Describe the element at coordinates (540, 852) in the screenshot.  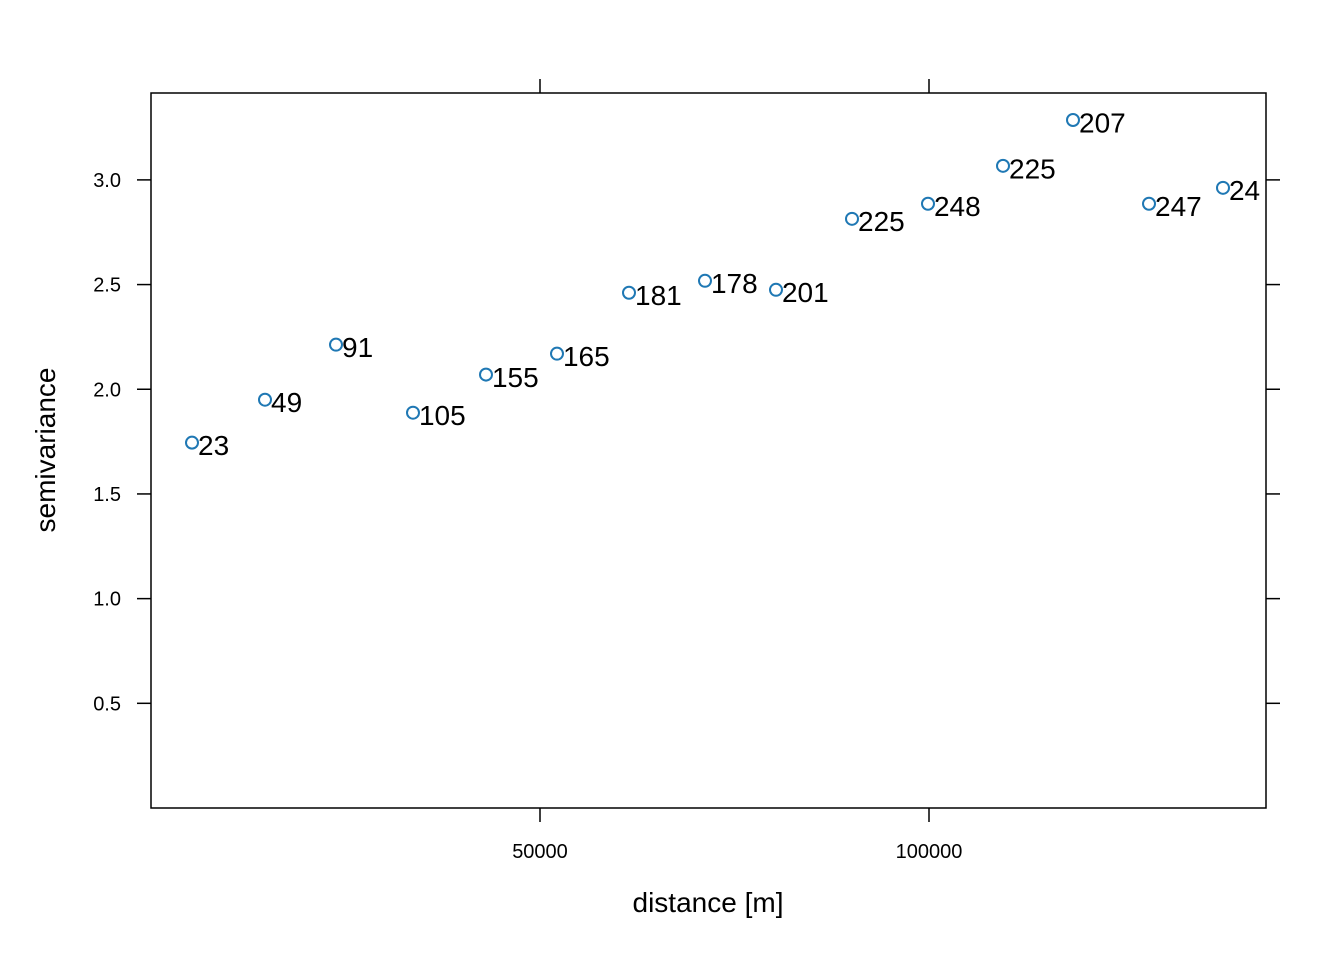
I see `x-tick-label: 50000` at that location.